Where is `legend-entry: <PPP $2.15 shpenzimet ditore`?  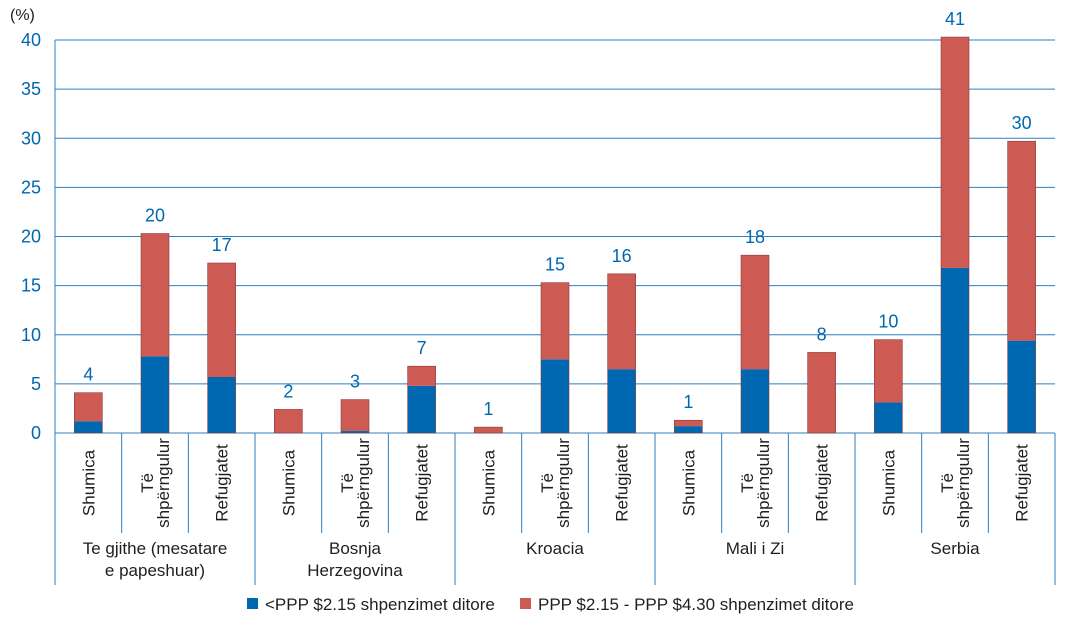
legend-entry: <PPP $2.15 shpenzimet ditore is located at coordinates (380, 604).